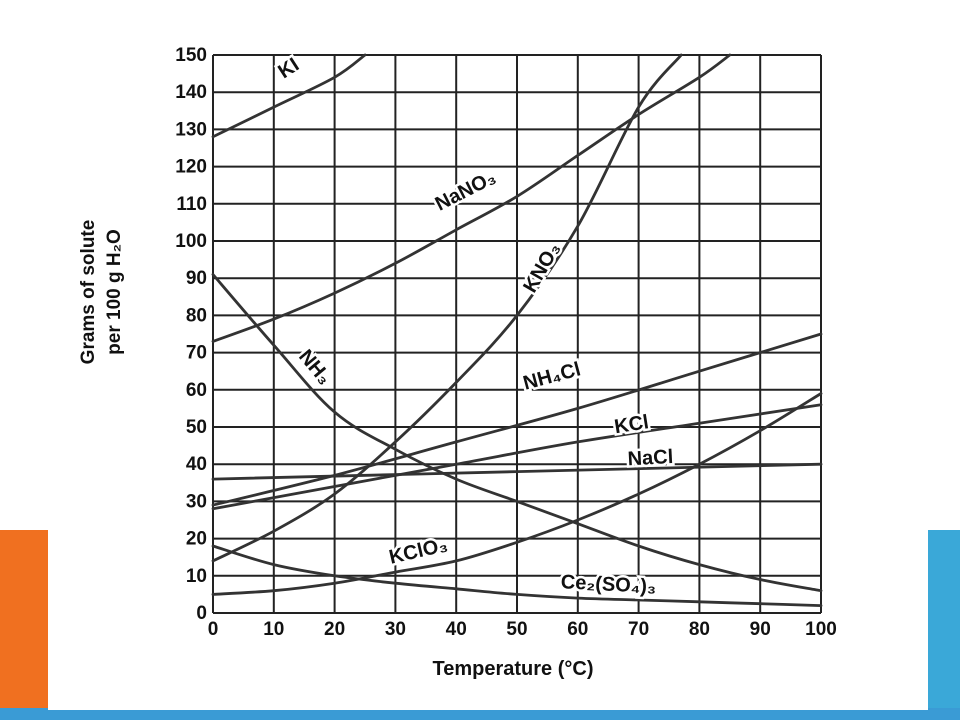 The height and width of the screenshot is (720, 960). I want to click on series-label: NaNO₃, so click(466, 190).